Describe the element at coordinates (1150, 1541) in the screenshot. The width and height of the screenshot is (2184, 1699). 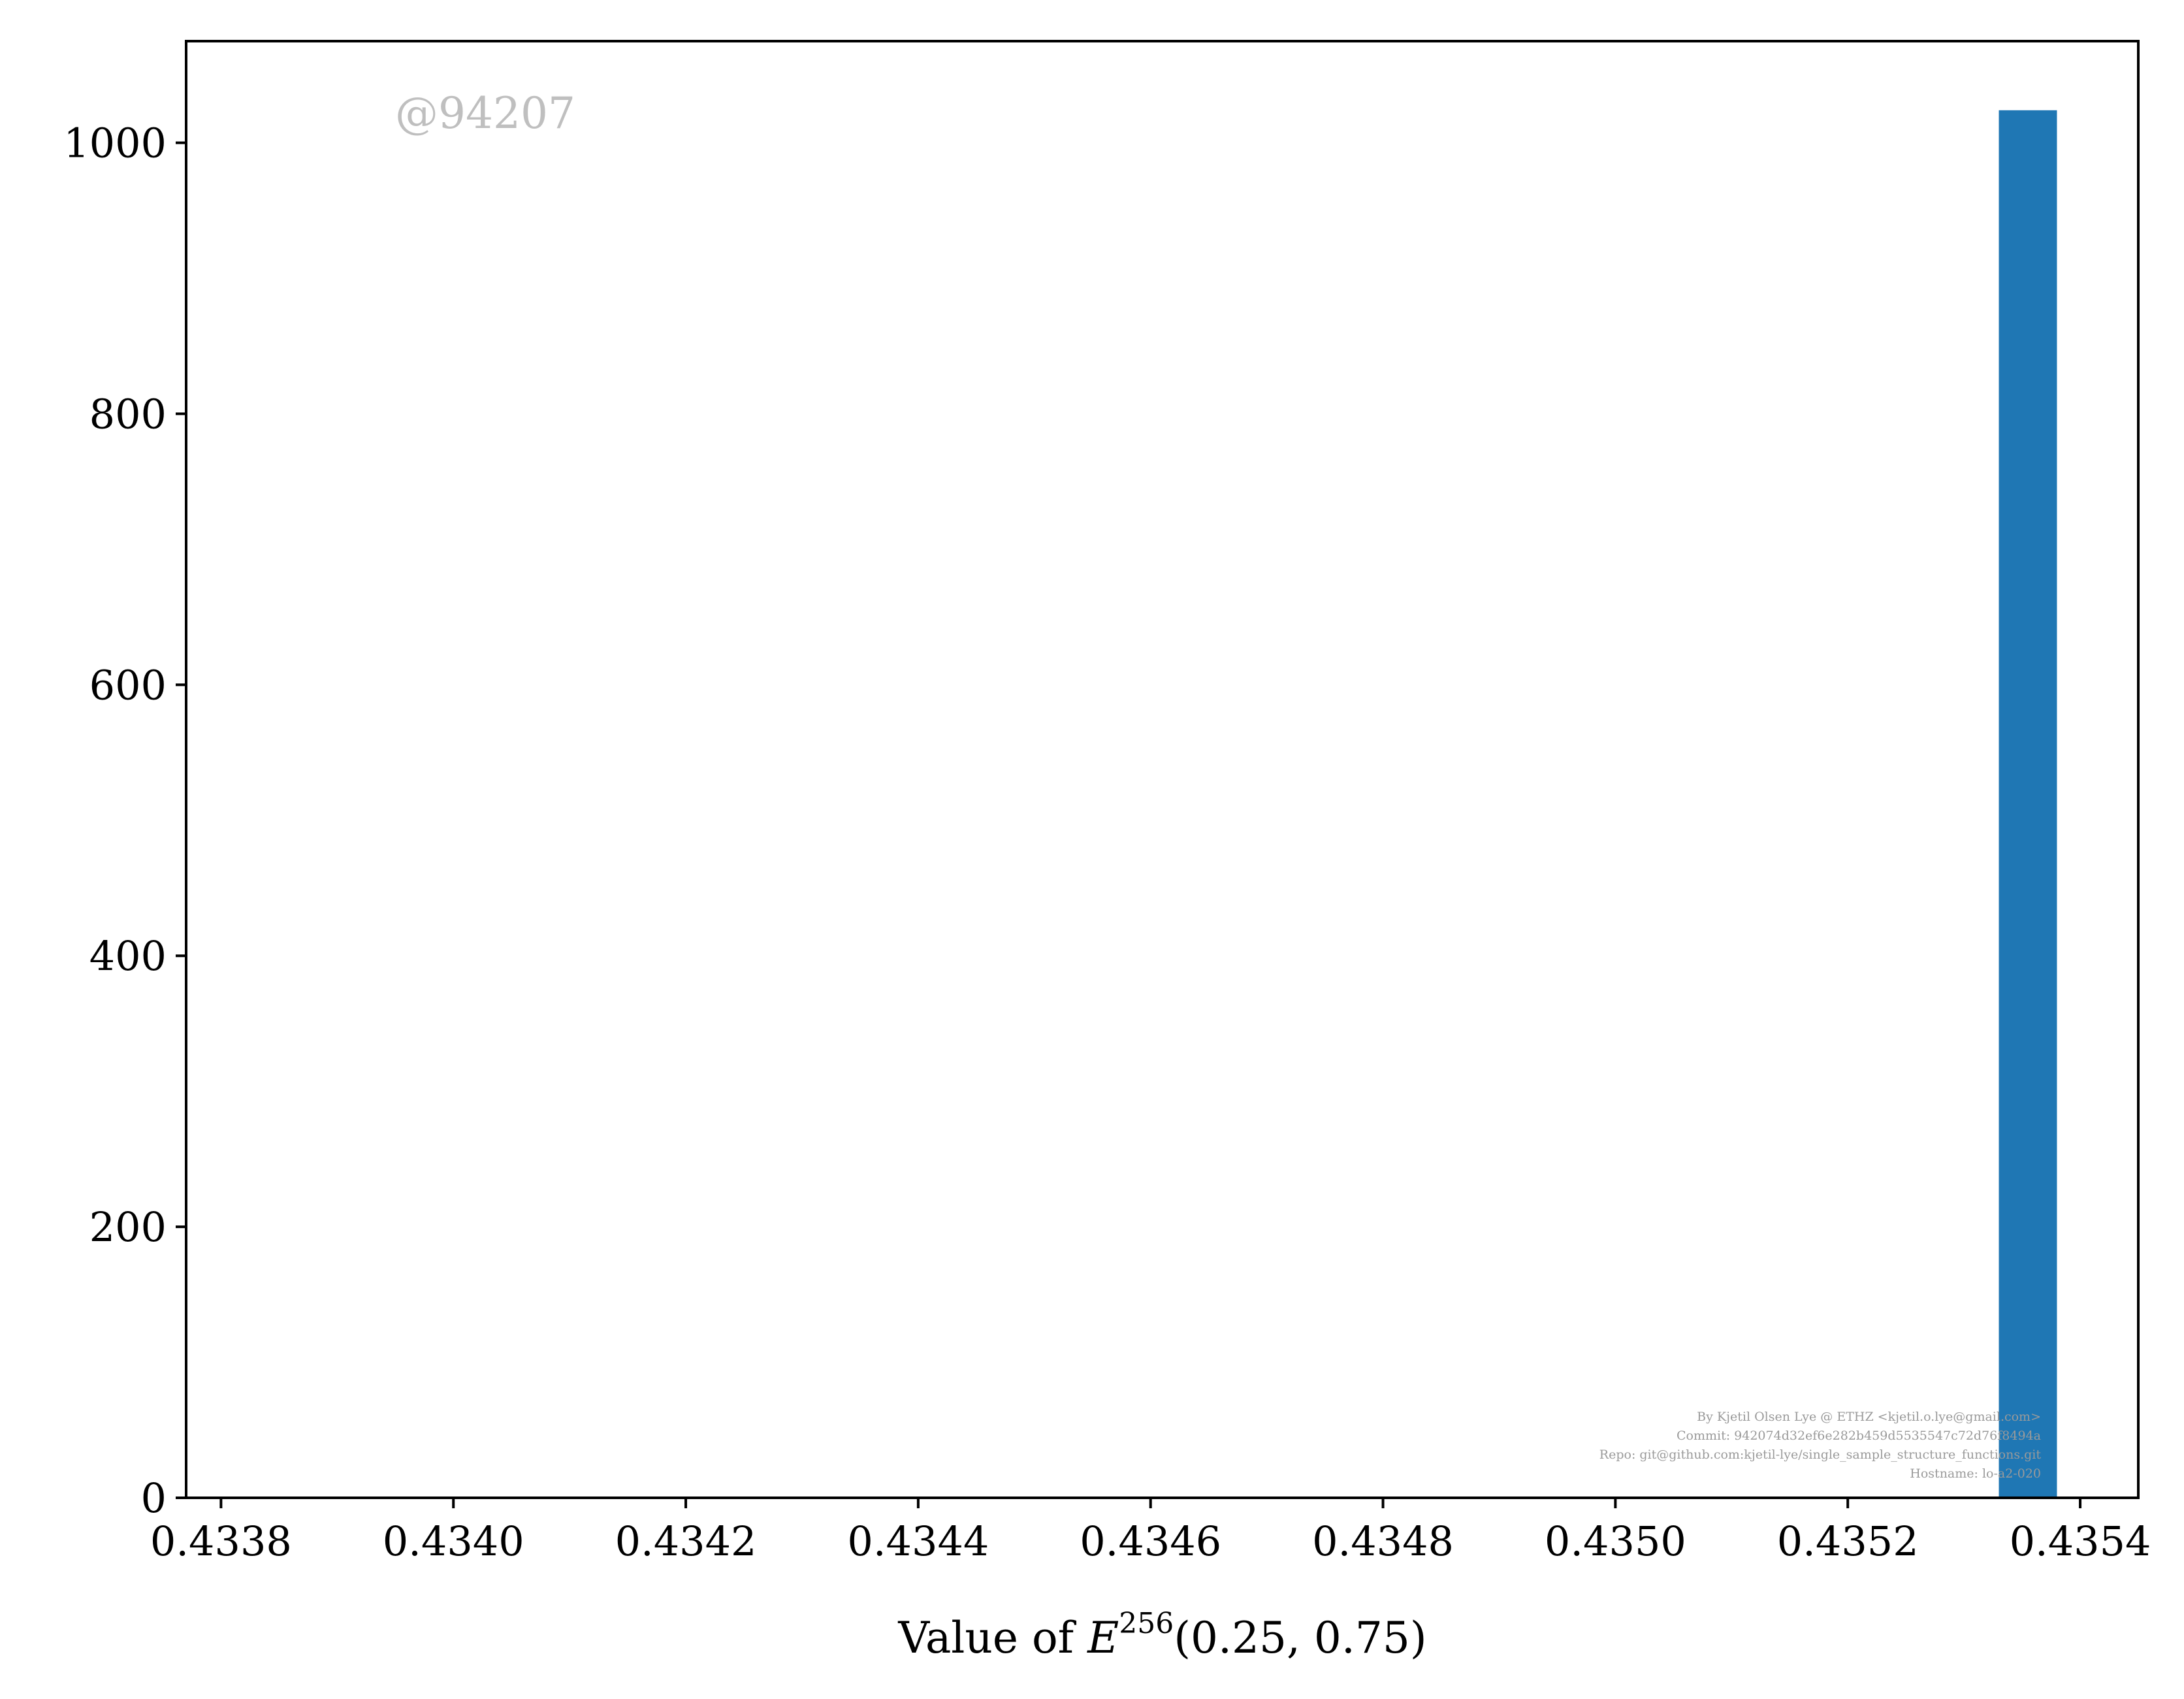
I see `x-tick-label: 0.4346` at that location.